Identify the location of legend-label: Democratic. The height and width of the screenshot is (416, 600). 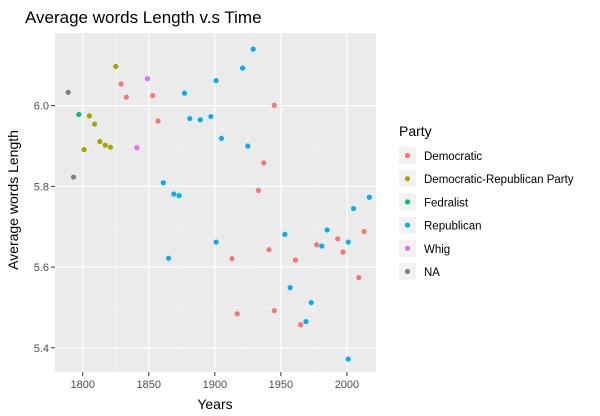
(453, 157).